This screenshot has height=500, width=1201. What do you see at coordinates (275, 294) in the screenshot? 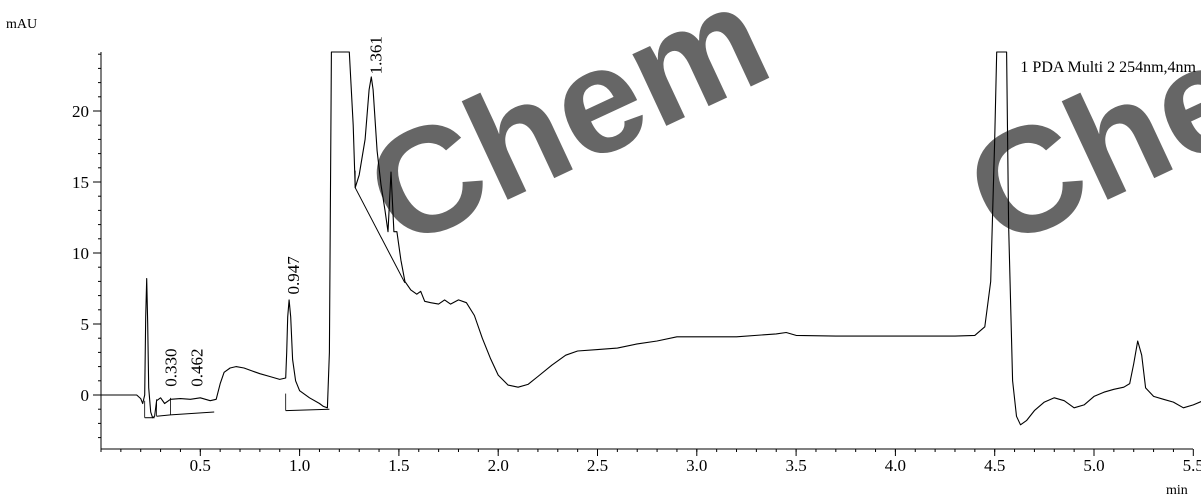
I see `integration-baselines` at bounding box center [275, 294].